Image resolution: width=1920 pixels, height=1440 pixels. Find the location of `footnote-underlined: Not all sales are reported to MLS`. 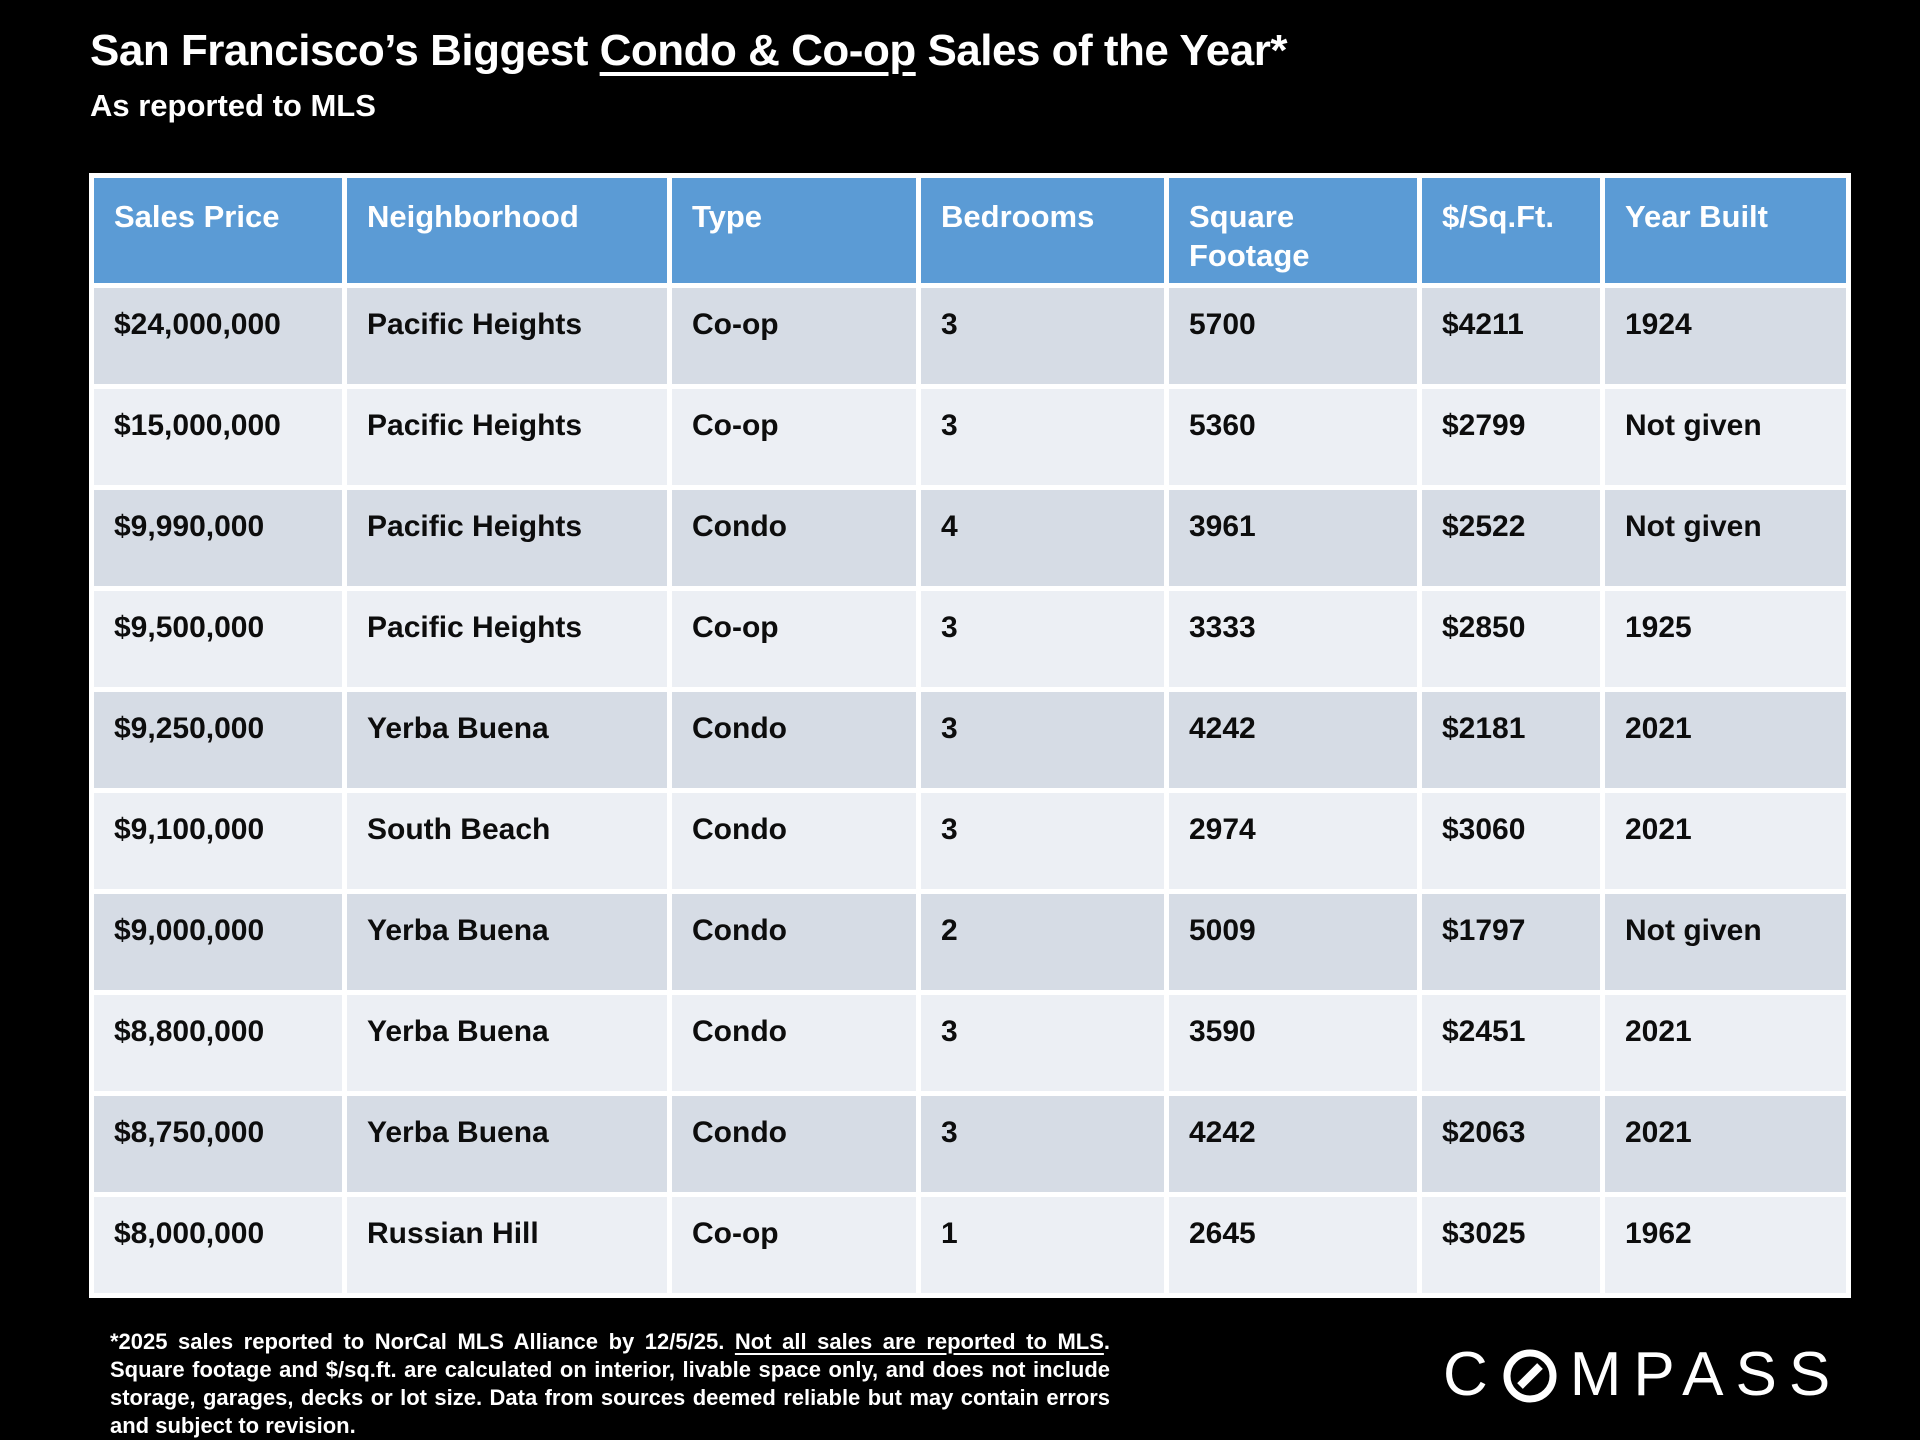

footnote-underlined: Not all sales are reported to MLS is located at coordinates (919, 1341).